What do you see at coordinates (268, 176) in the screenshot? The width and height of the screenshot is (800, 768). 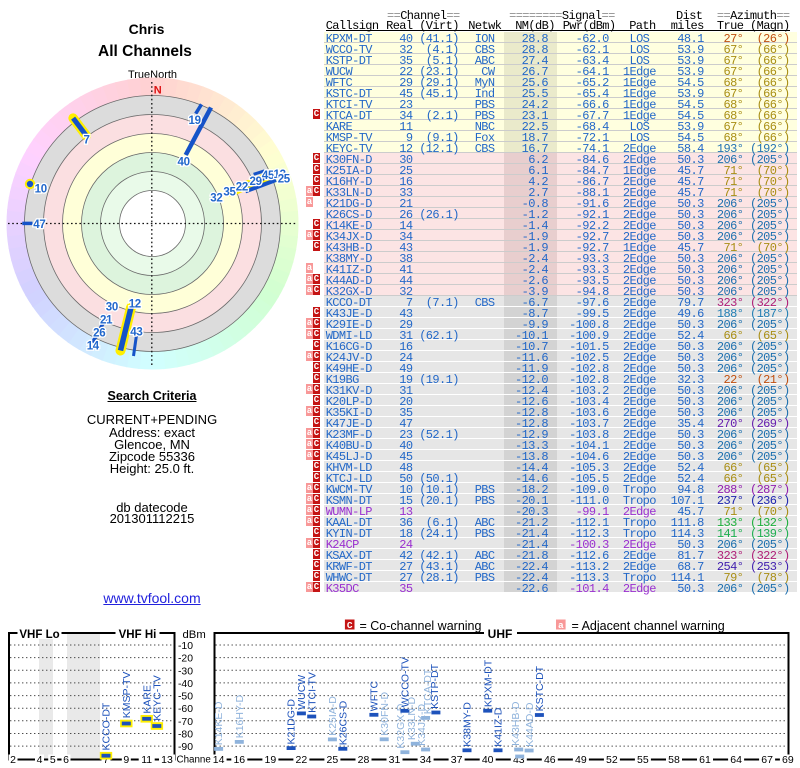 I see `svg-text: 45` at bounding box center [268, 176].